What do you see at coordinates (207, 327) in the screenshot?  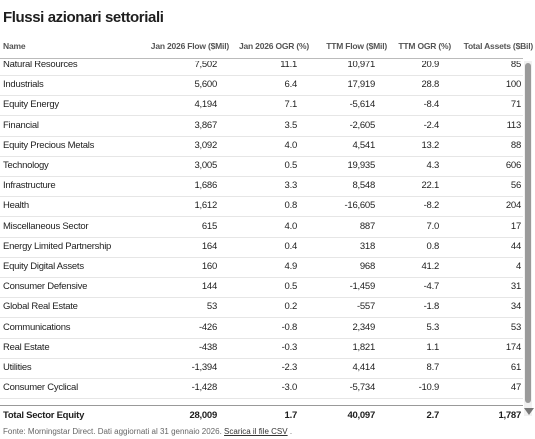 I see `value-cell: -426` at bounding box center [207, 327].